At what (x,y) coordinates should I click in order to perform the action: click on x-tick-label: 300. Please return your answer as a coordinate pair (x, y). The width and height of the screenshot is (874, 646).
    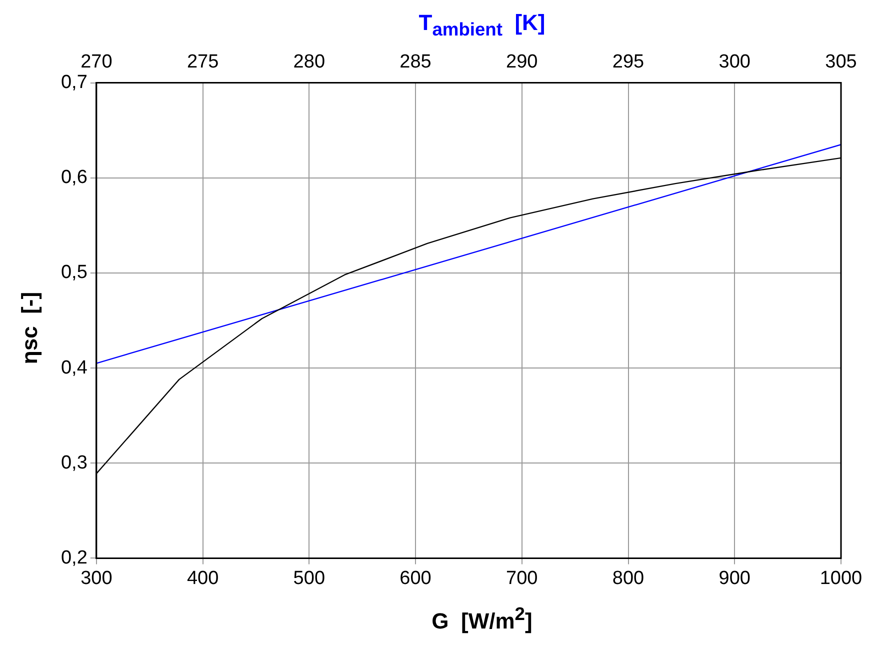
    Looking at the image, I should click on (96, 578).